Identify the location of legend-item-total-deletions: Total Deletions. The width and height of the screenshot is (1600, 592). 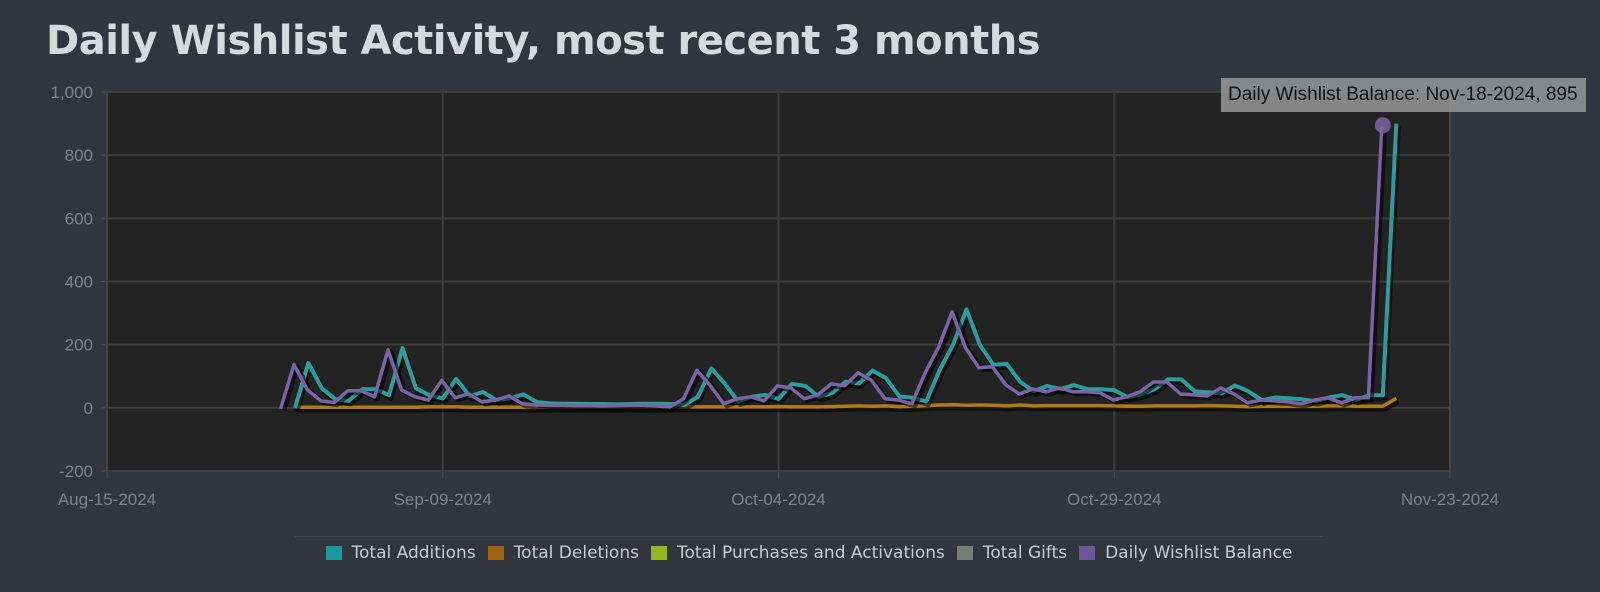
(563, 553).